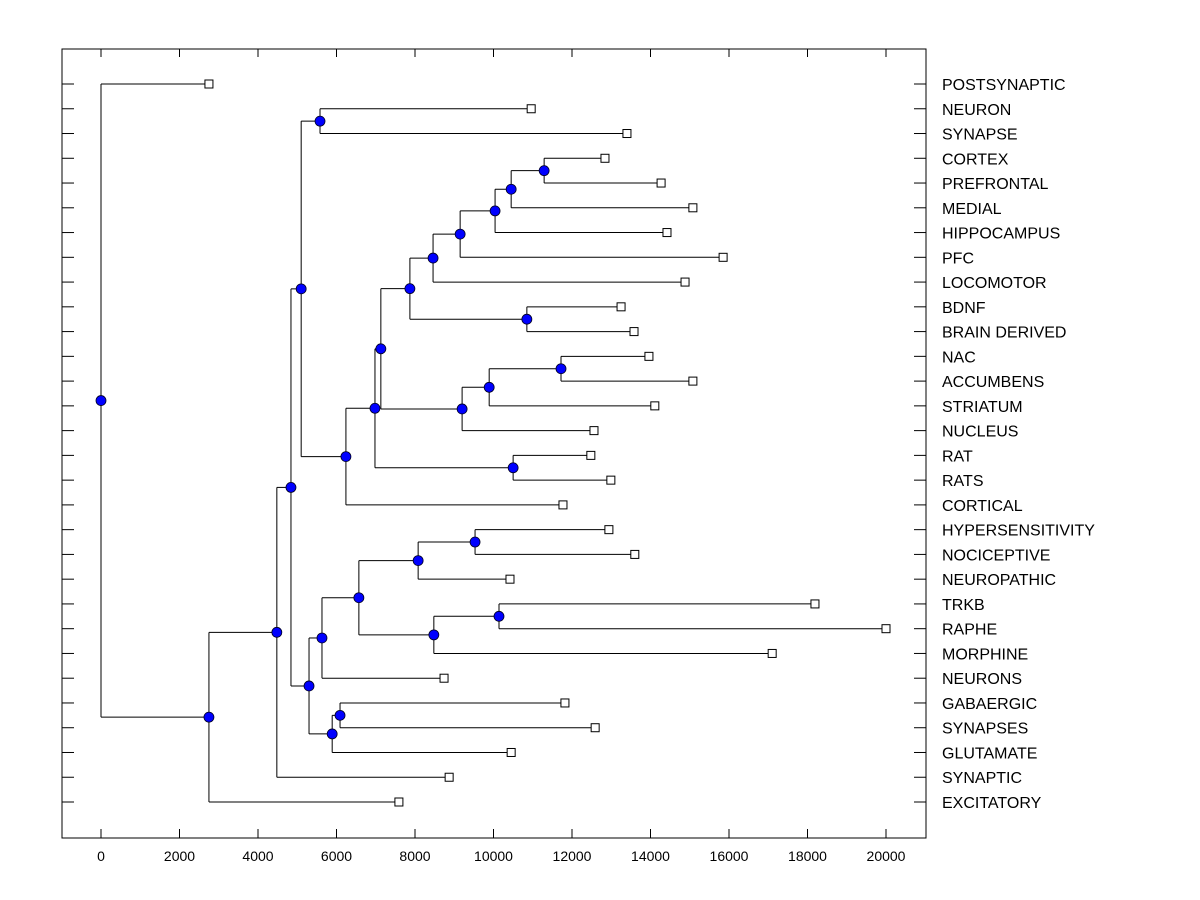 The height and width of the screenshot is (900, 1200). What do you see at coordinates (957, 456) in the screenshot?
I see `leaf-label-rat: RAT` at bounding box center [957, 456].